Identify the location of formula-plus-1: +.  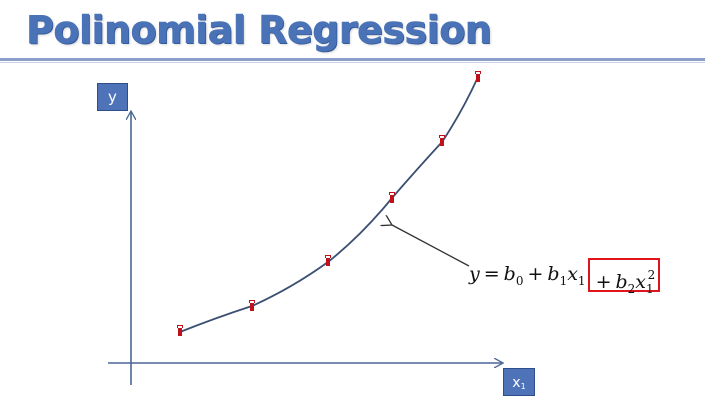
(535, 274).